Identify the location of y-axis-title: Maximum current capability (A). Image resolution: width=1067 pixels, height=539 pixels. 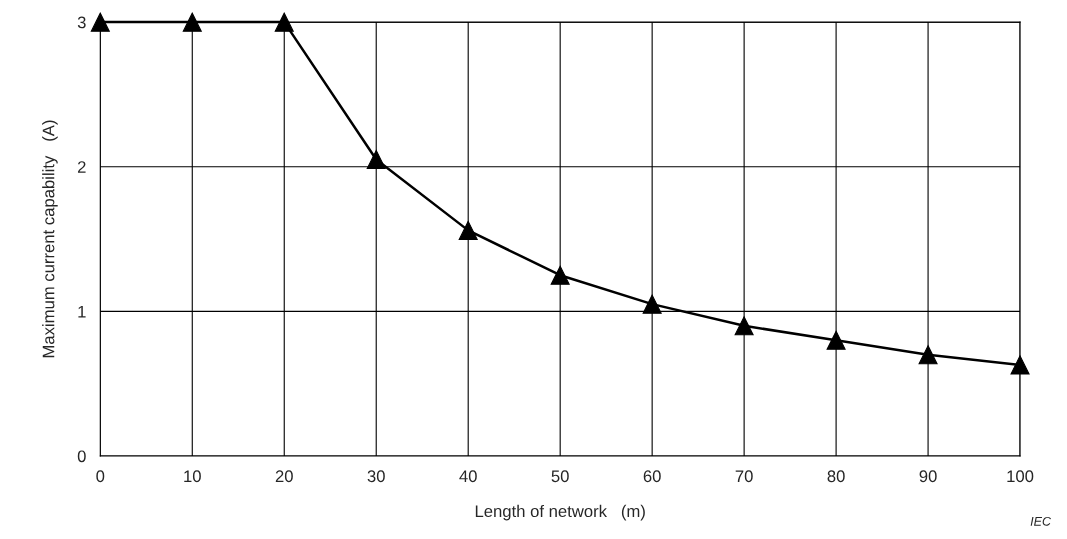
(50, 239).